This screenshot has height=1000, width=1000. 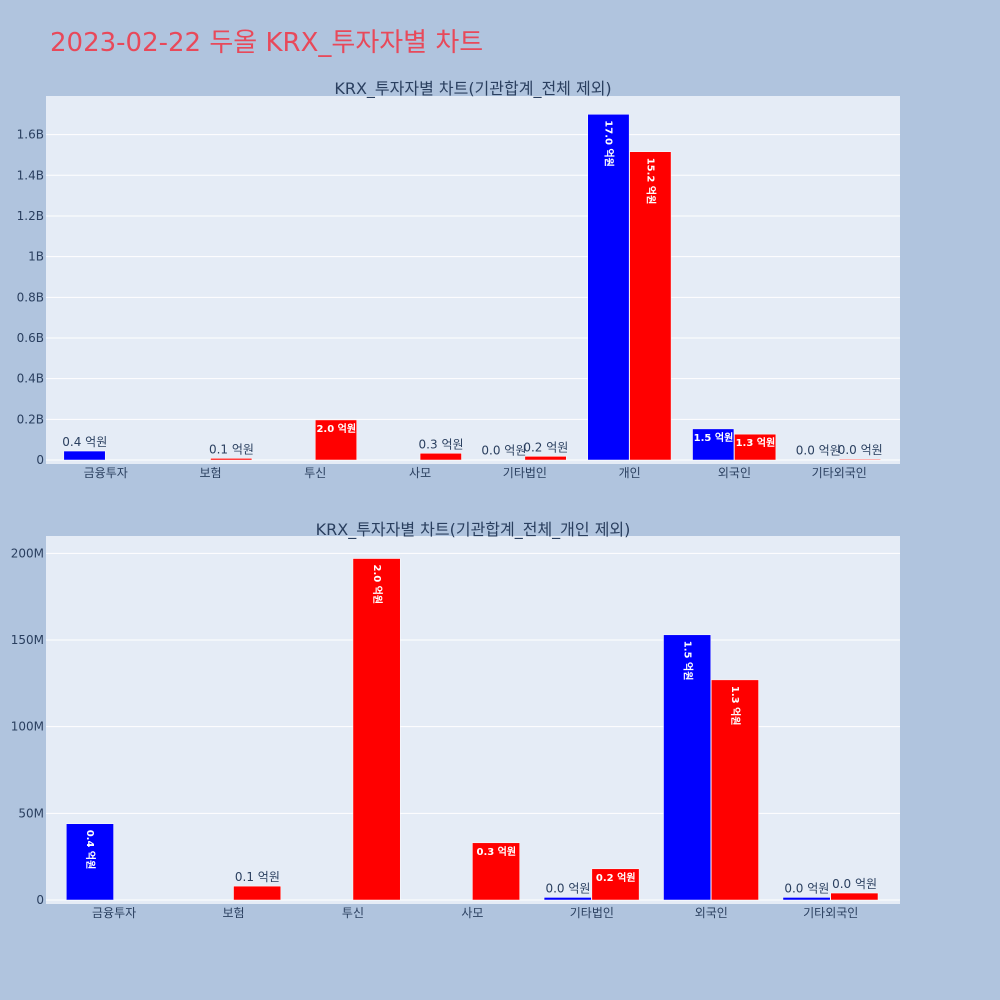 What do you see at coordinates (27, 727) in the screenshot?
I see `y-tick-label: 100M` at bounding box center [27, 727].